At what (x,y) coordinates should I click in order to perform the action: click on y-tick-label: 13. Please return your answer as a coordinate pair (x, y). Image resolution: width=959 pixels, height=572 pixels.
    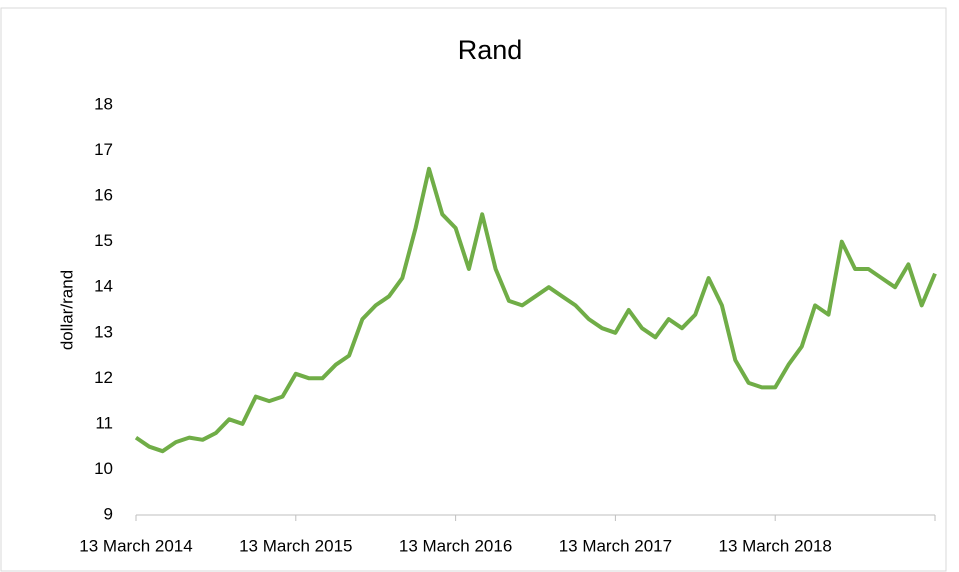
    Looking at the image, I should click on (103, 331).